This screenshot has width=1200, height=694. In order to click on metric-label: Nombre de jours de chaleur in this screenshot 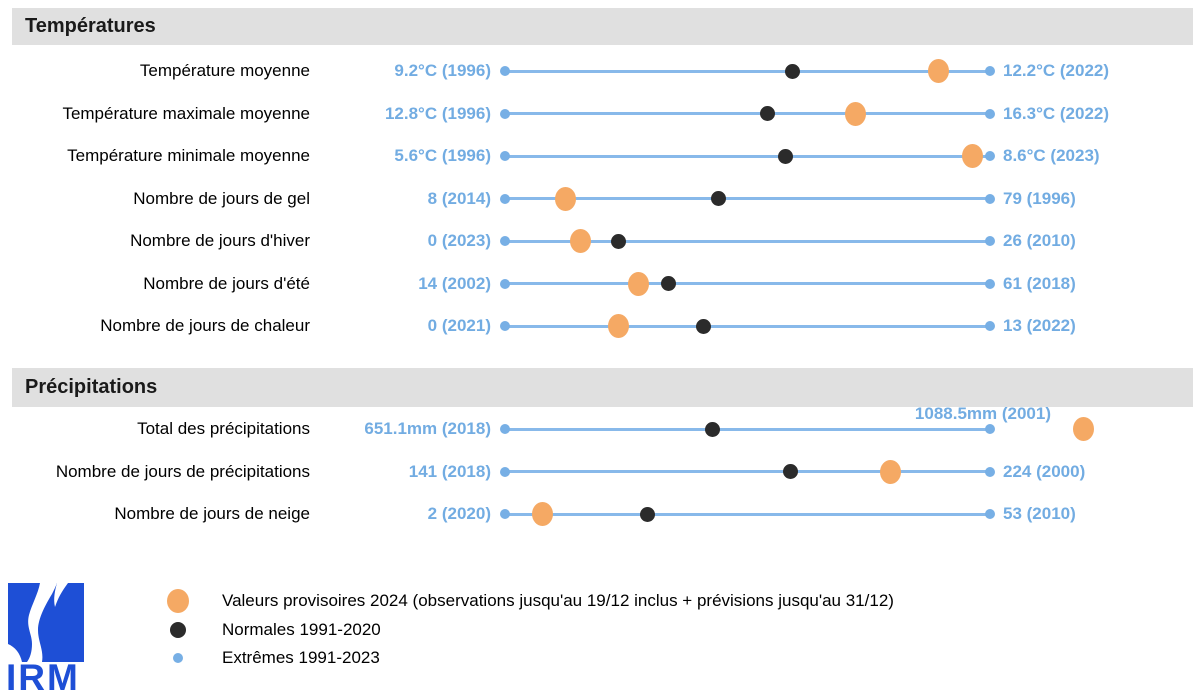, I will do `click(205, 325)`.